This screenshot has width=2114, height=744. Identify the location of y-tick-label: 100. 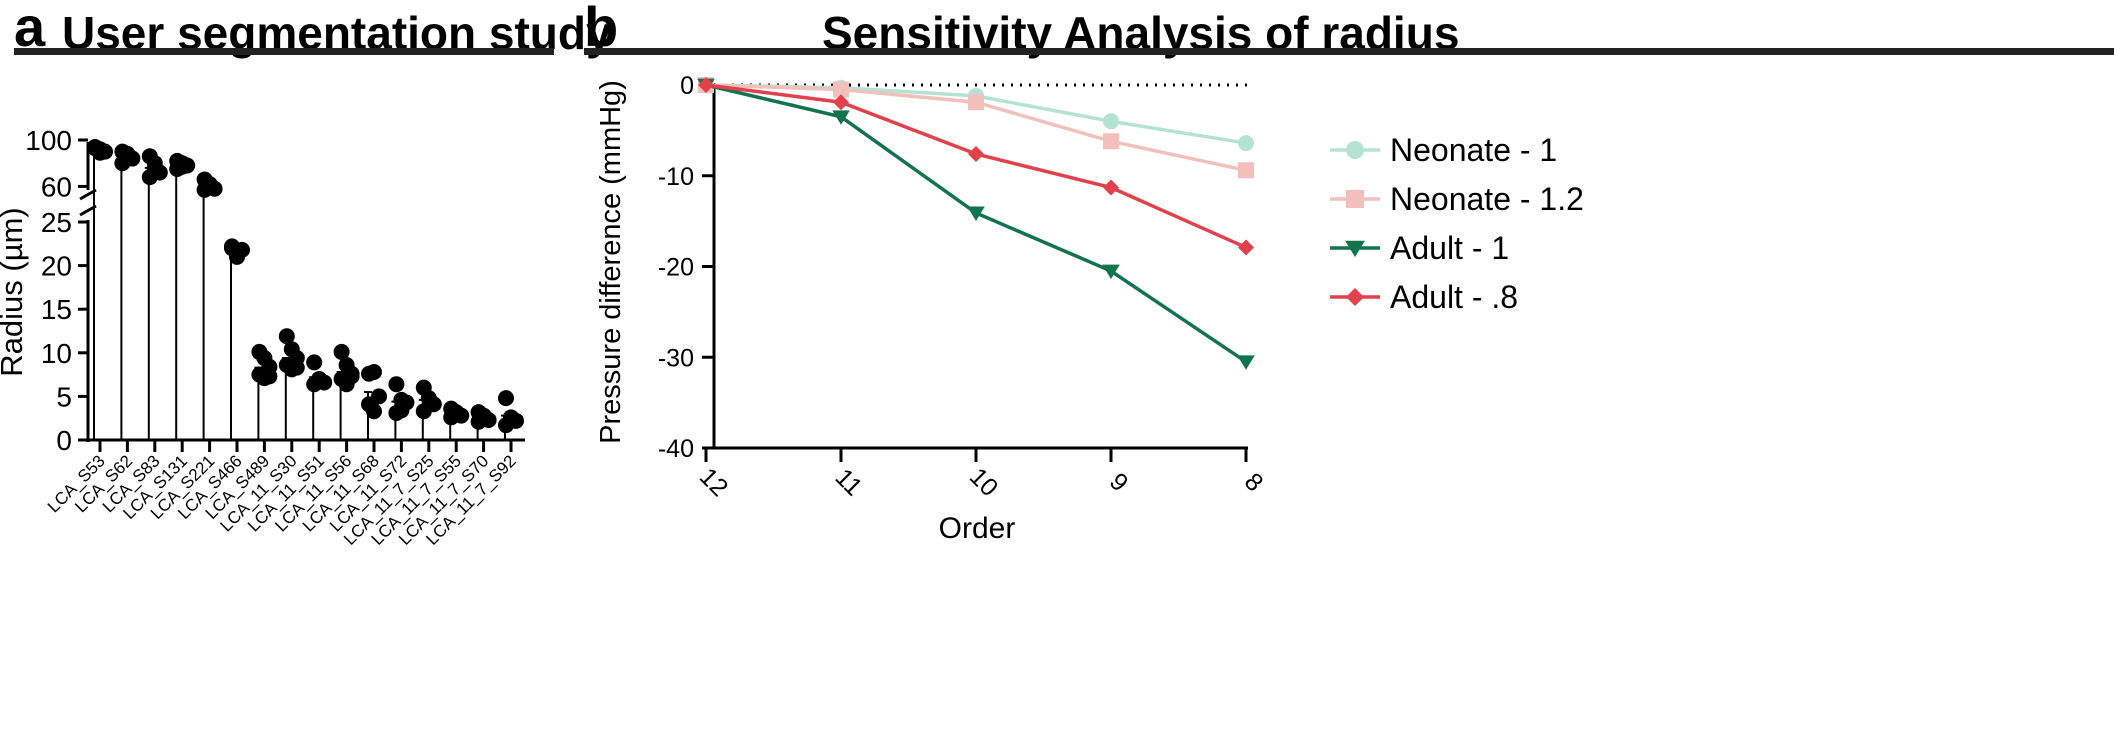
(48, 140).